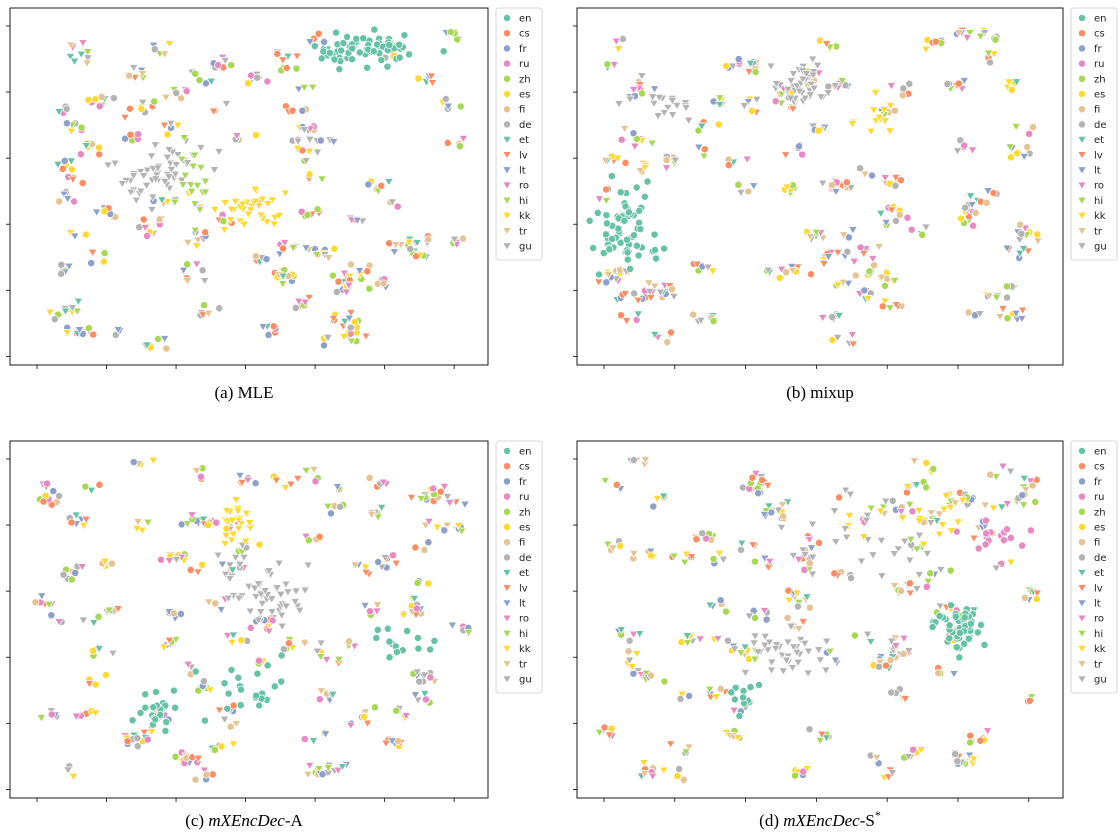  Describe the element at coordinates (523, 155) in the screenshot. I see `legend-label-lv: lv` at that location.